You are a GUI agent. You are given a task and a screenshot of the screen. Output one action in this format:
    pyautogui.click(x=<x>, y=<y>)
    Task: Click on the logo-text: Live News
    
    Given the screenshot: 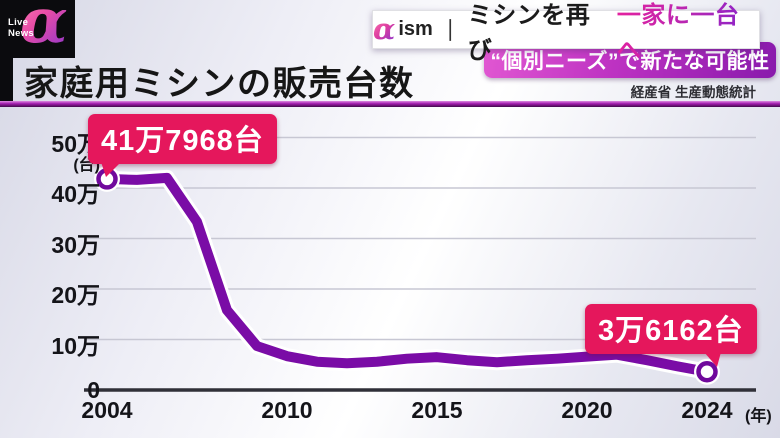 What is the action you would take?
    pyautogui.click(x=21, y=28)
    